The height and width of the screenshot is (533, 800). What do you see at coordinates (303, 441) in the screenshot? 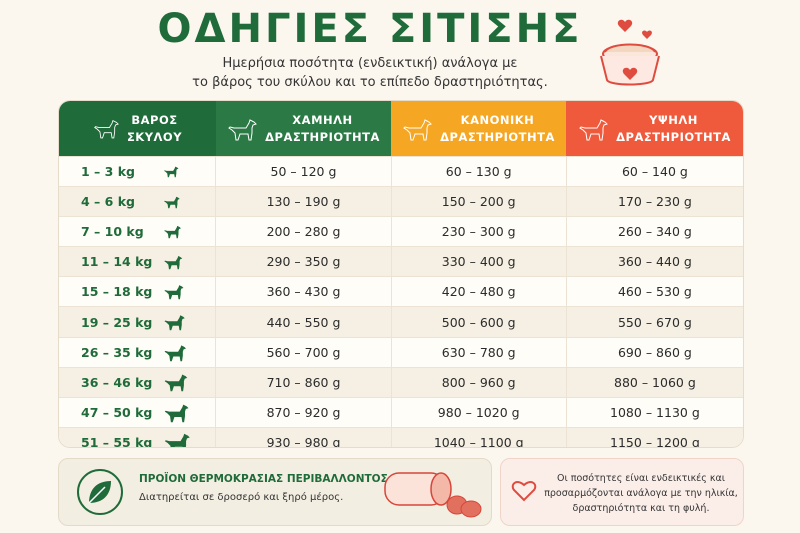
I see `portion-value: 930 – 980 g` at bounding box center [303, 441].